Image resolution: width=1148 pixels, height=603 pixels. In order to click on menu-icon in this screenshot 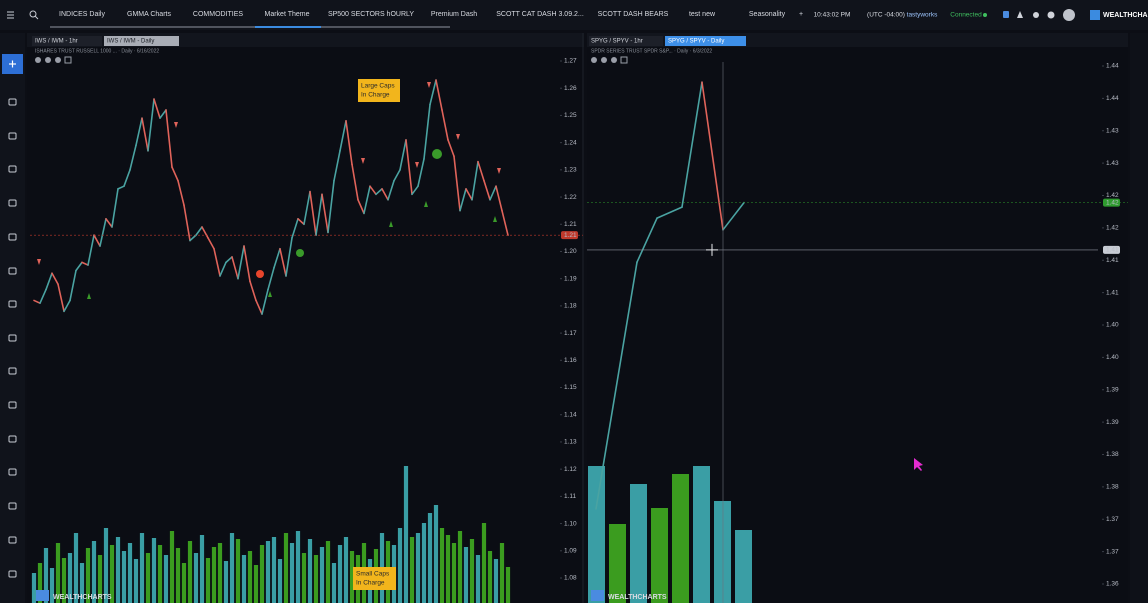, I will do `click(10, 15)`.